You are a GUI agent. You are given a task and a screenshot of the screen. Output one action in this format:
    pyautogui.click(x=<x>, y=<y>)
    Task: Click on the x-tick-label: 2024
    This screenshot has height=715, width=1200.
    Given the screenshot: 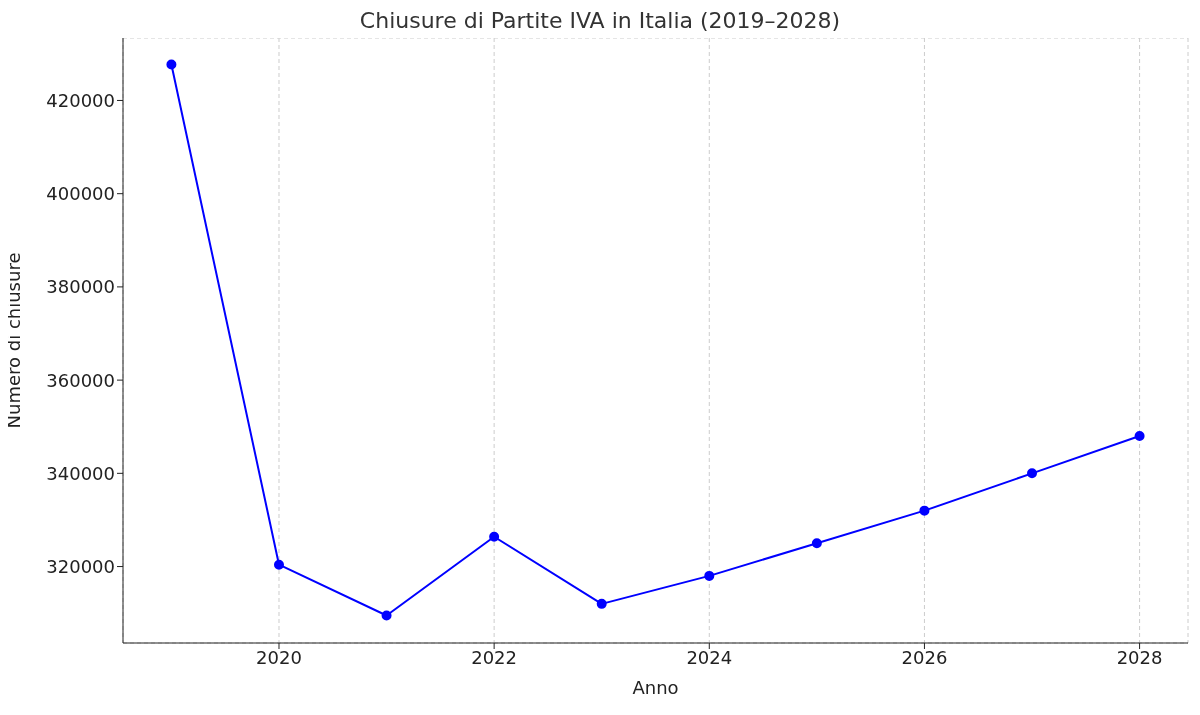 What is the action you would take?
    pyautogui.click(x=709, y=657)
    